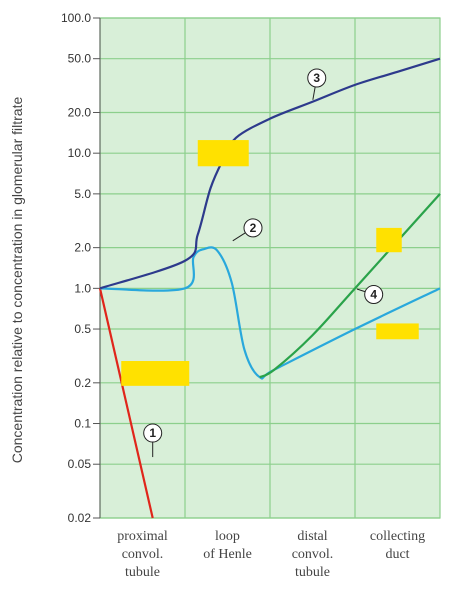 Image resolution: width=457 pixels, height=601 pixels. What do you see at coordinates (82, 288) in the screenshot?
I see `y-tick-label: 1.0` at bounding box center [82, 288].